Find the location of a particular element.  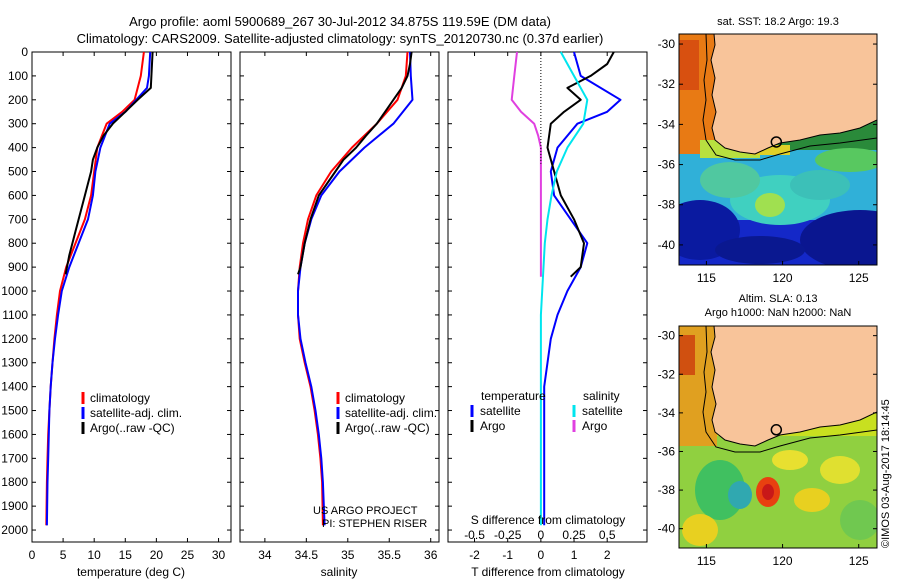

legend-header-salinity: salinity is located at coordinates (601, 396).